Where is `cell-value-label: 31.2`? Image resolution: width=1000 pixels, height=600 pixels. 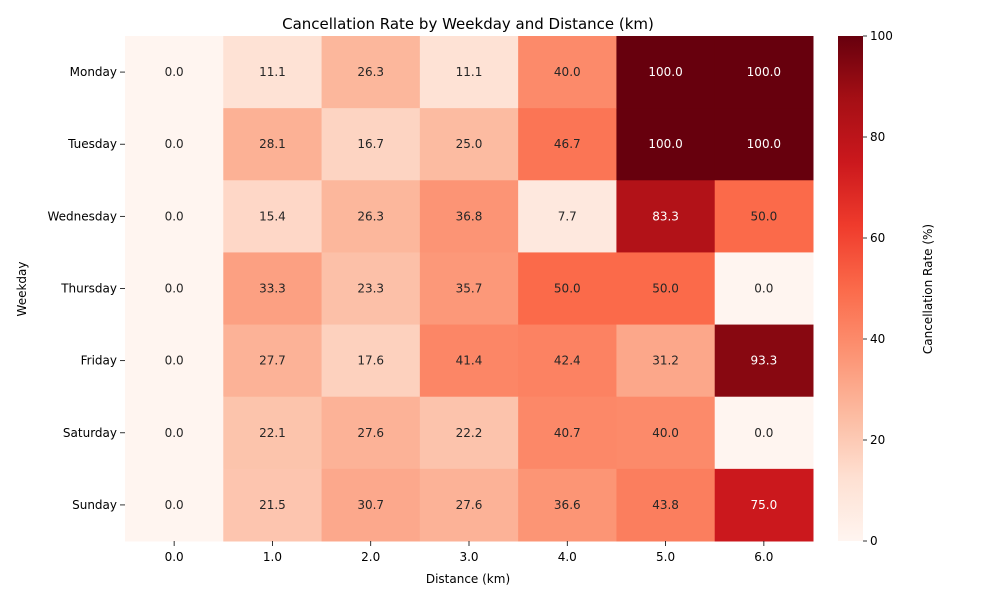
cell-value-label: 31.2 is located at coordinates (665, 361).